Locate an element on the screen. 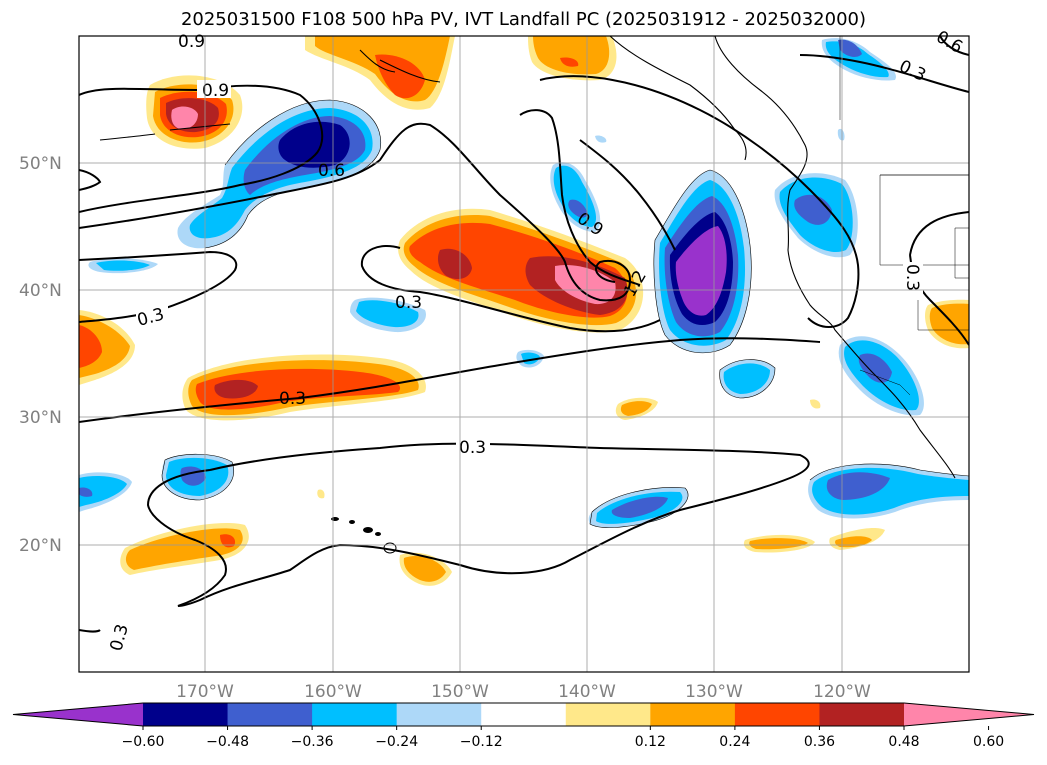  lon-label: 120°W is located at coordinates (842, 692).